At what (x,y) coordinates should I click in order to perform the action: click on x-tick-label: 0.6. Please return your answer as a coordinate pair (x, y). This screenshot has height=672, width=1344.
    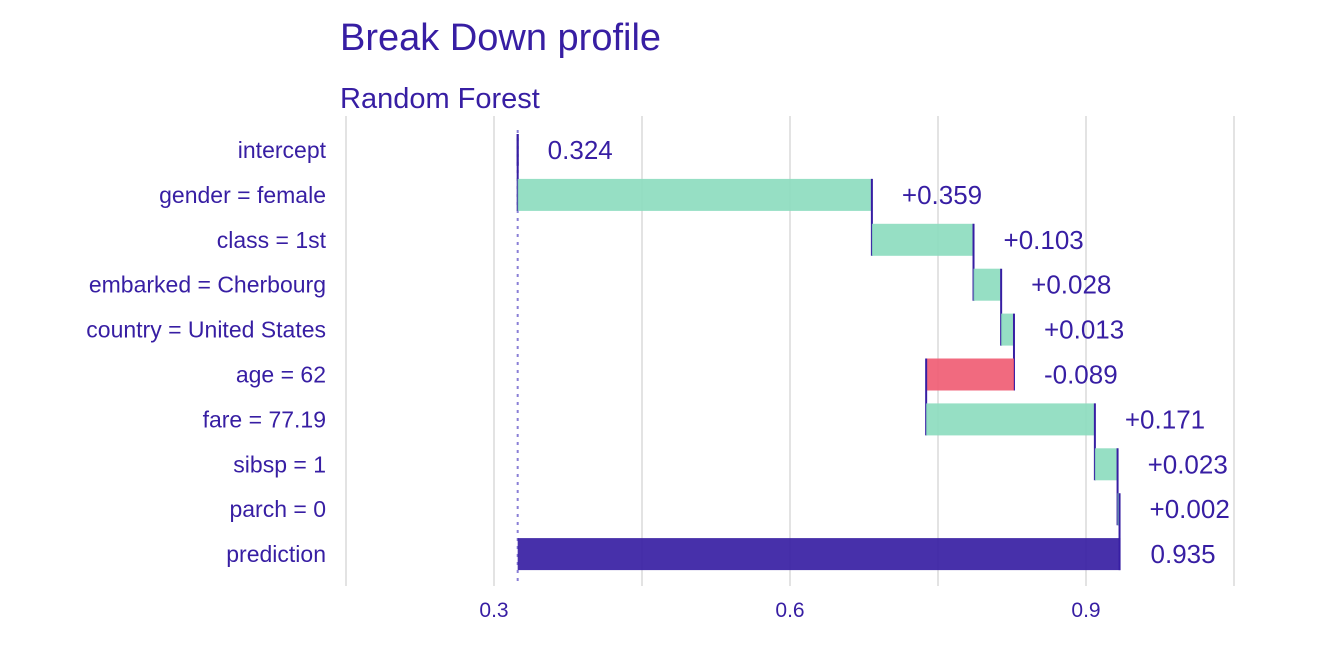
    Looking at the image, I should click on (789, 610).